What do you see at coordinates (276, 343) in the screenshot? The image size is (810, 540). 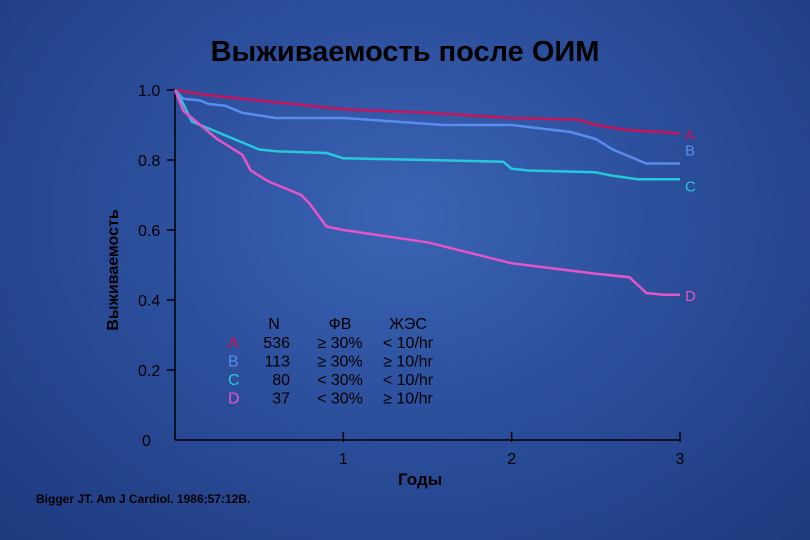 I see `table-cell-n: 536` at bounding box center [276, 343].